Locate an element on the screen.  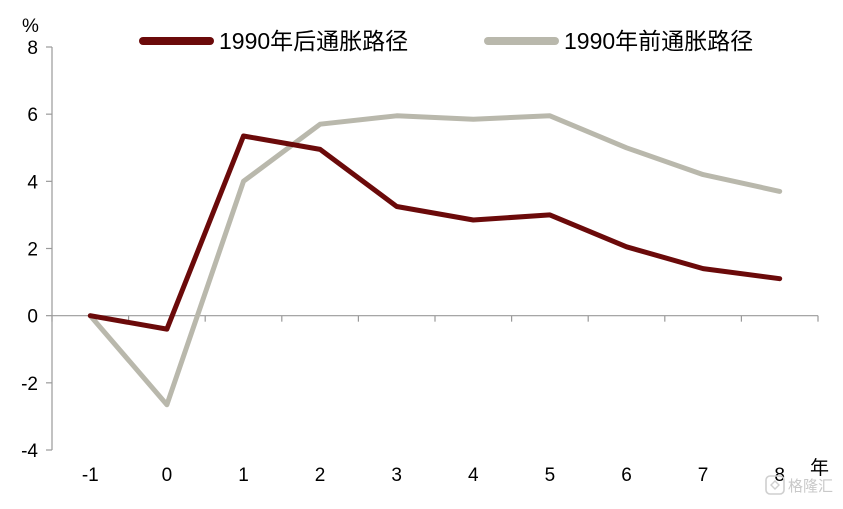
legend: 1990年后通胀路径 1990年前通胀路径 is located at coordinates (446, 41).